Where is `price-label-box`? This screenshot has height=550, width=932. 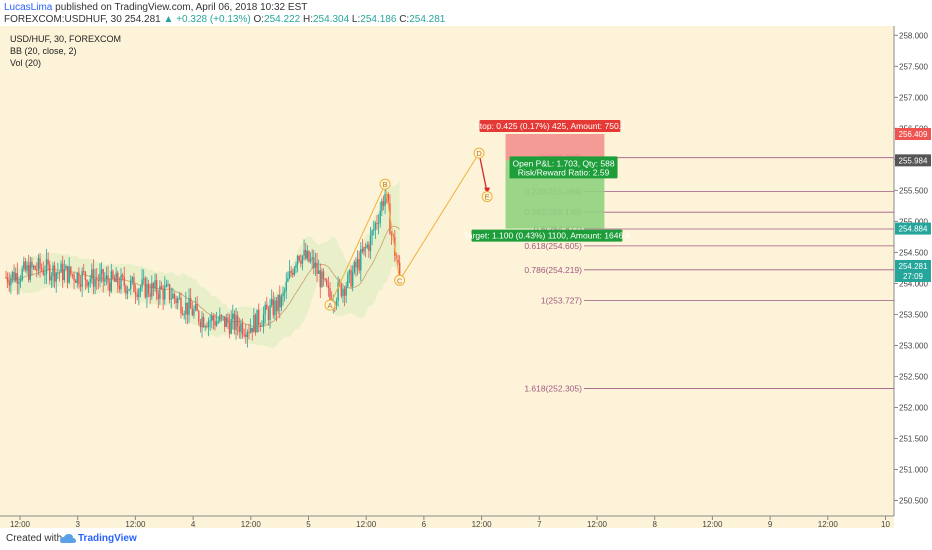 price-label-box is located at coordinates (913, 275).